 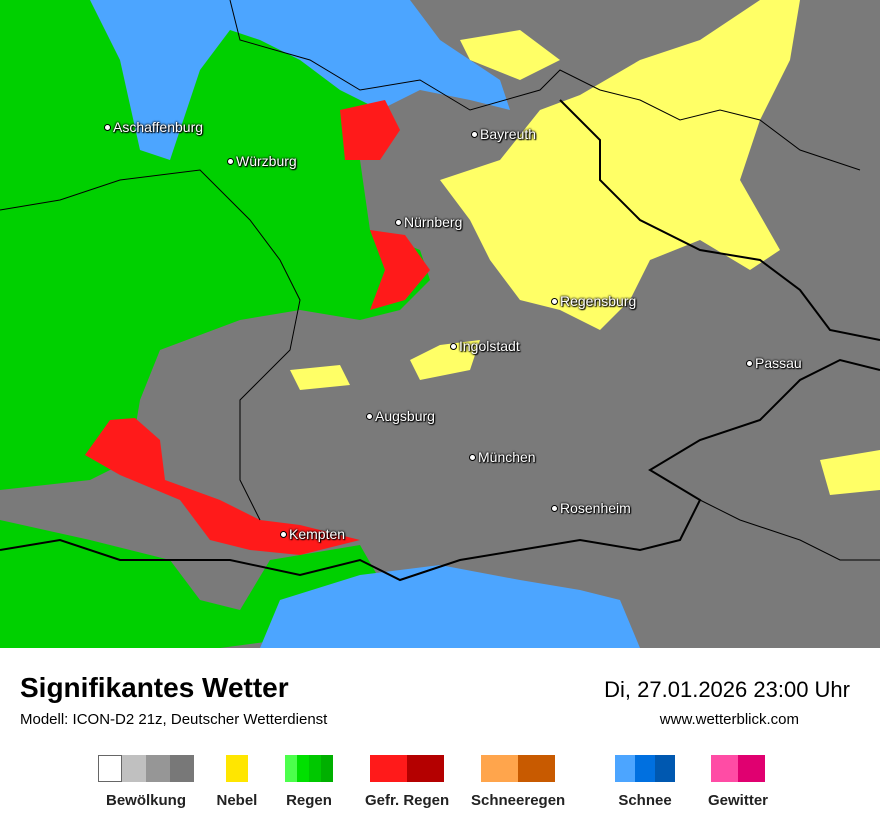 What do you see at coordinates (154, 687) in the screenshot?
I see `map-title: Signifikantes Wetter` at bounding box center [154, 687].